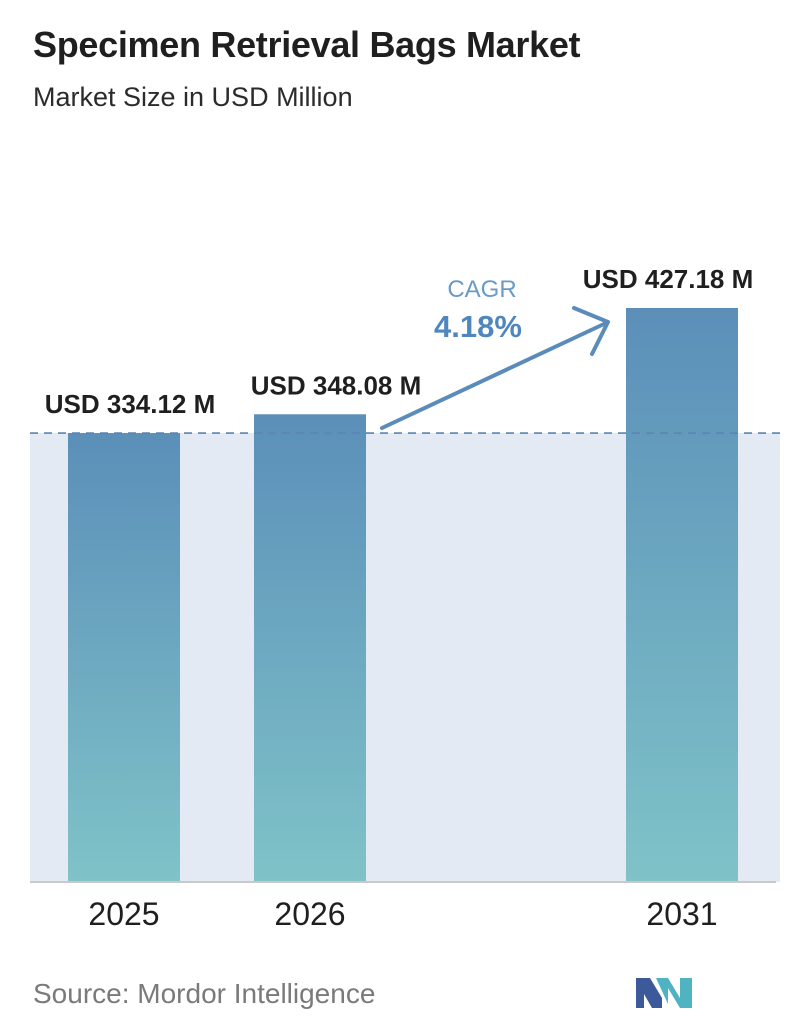  I want to click on cagr-annotation: CAGR 4.18%, so click(495, 353).